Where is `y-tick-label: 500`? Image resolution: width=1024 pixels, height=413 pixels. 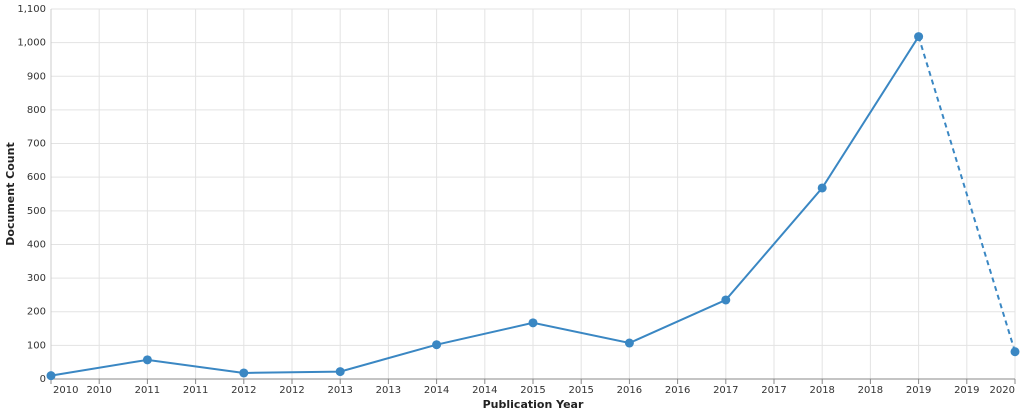
y-tick-label: 500 is located at coordinates (36, 211).